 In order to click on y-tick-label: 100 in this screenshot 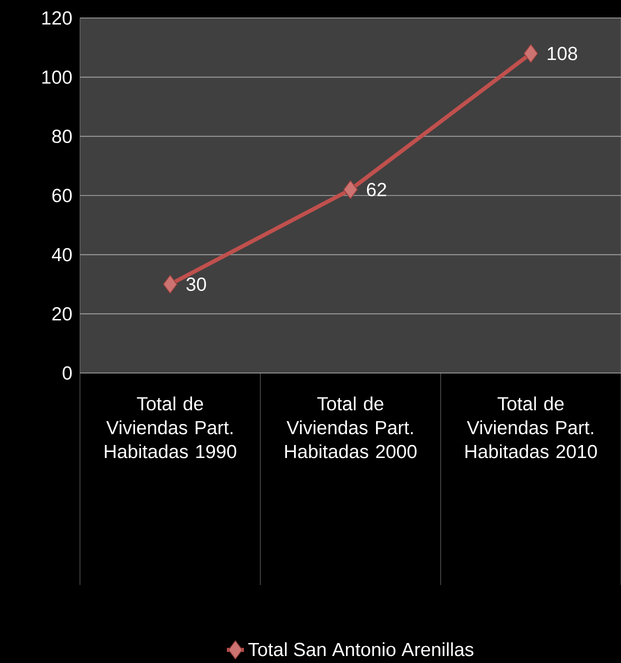, I will do `click(57, 77)`.